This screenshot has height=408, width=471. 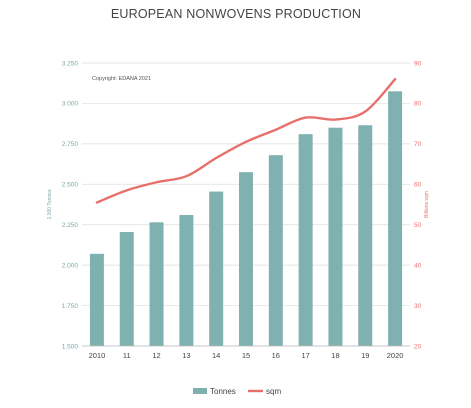 I want to click on x-tick-label: 14, so click(x=216, y=355).